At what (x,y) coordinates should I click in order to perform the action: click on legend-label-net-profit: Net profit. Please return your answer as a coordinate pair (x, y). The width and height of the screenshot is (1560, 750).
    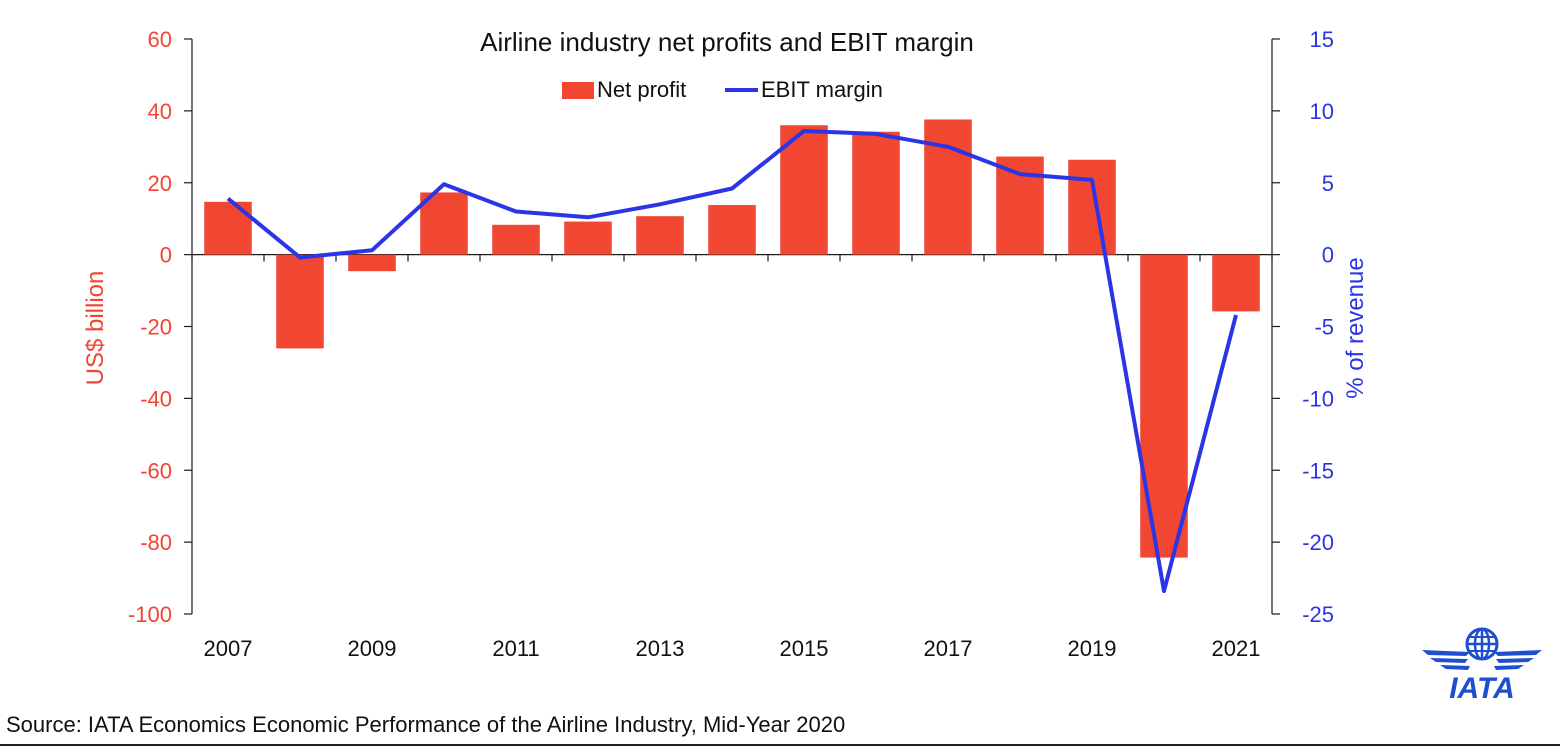
    Looking at the image, I should click on (641, 89).